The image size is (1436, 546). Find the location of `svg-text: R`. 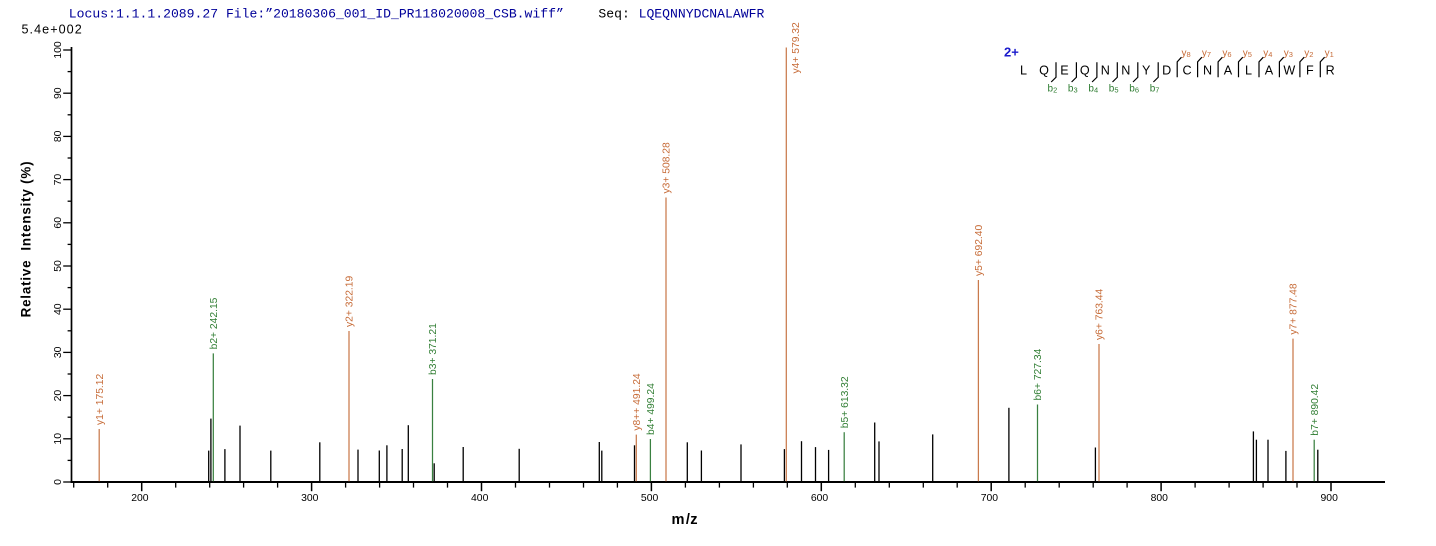

svg-text: R is located at coordinates (1330, 71).